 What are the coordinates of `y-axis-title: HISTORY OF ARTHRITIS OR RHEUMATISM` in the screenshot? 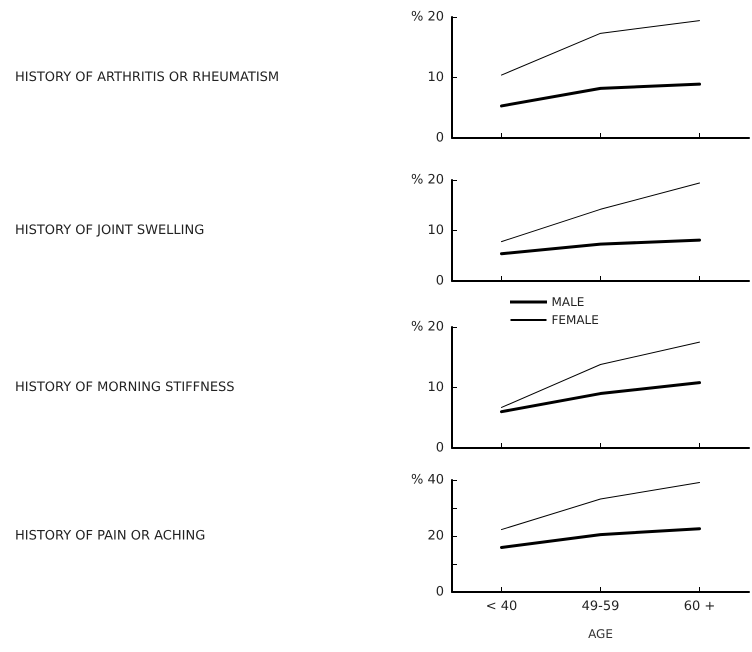 It's located at (147, 77).